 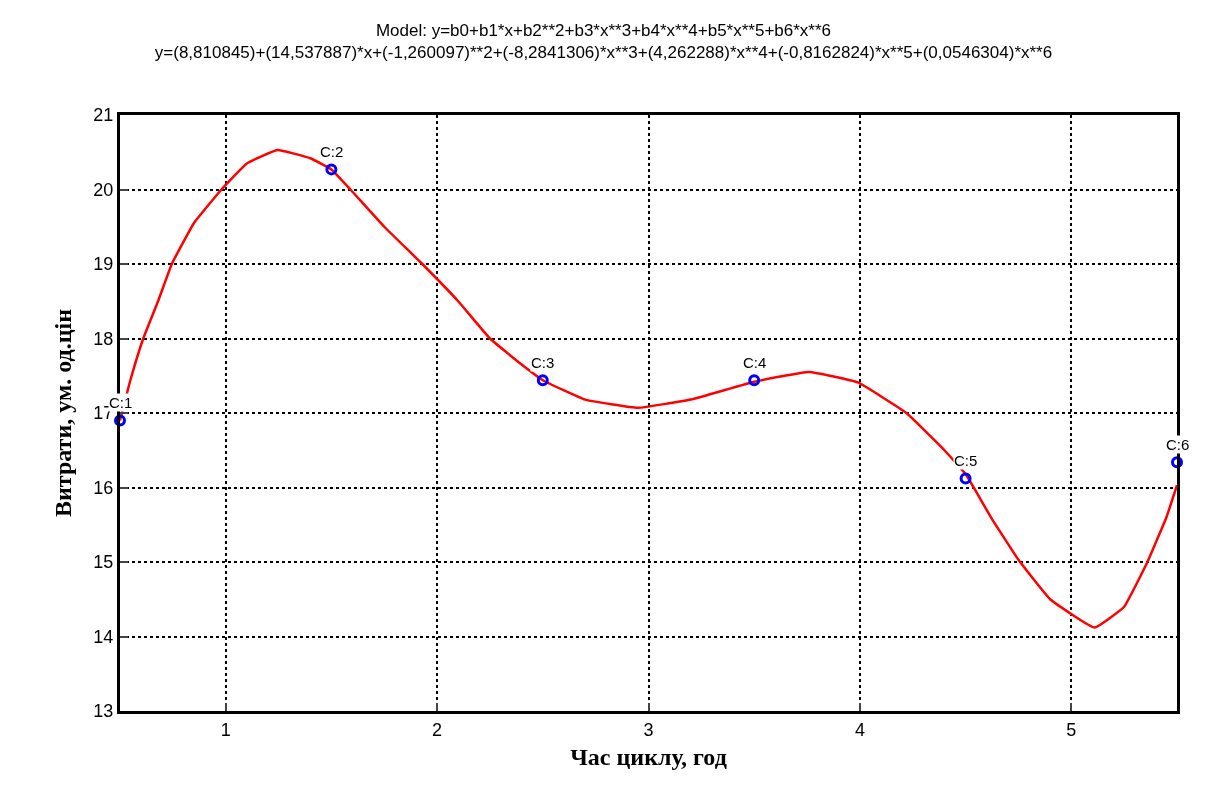 I want to click on y-tick-label: 16, so click(x=103, y=487).